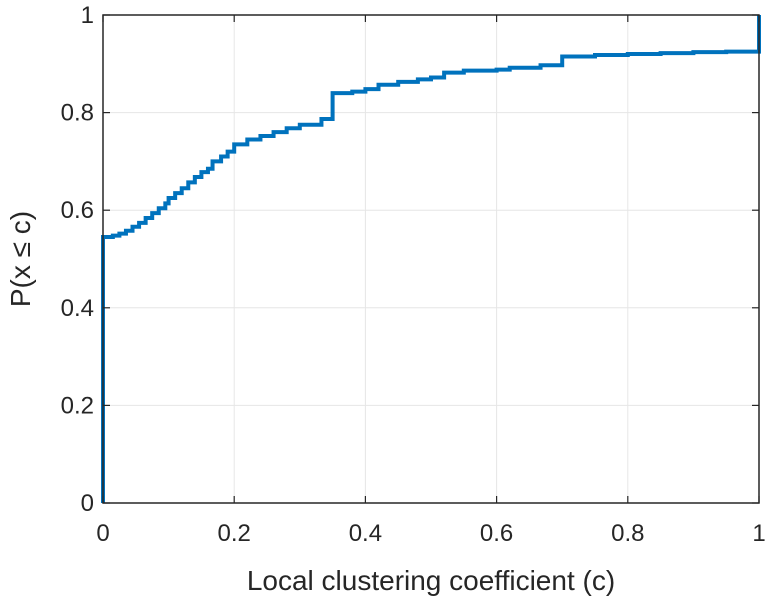  Describe the element at coordinates (77, 113) in the screenshot. I see `y-tick-label: 0.8` at that location.